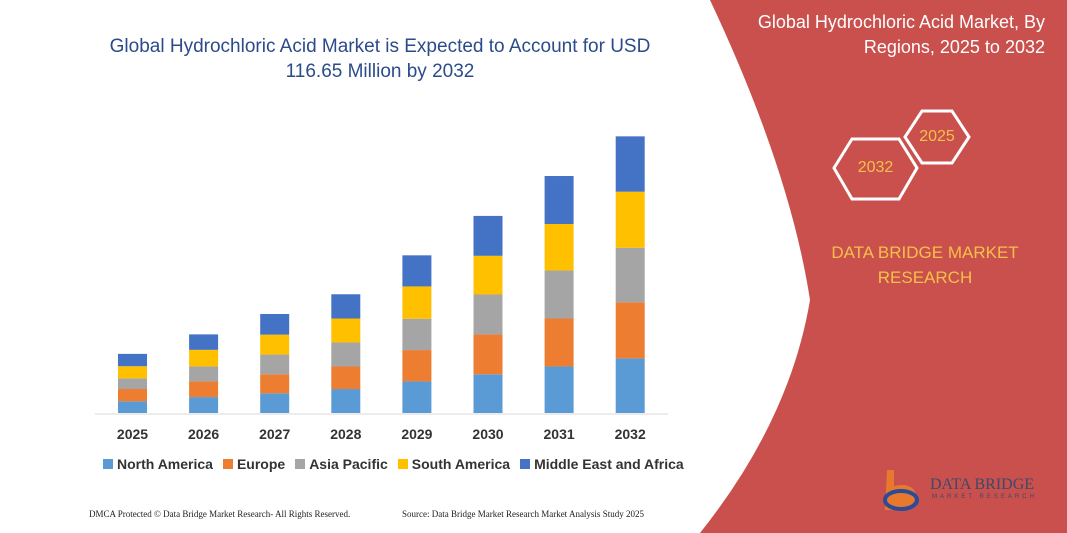 This screenshot has height=533, width=1067. Describe the element at coordinates (132, 384) in the screenshot. I see `bar-segment-2025-asia-pacific` at that location.